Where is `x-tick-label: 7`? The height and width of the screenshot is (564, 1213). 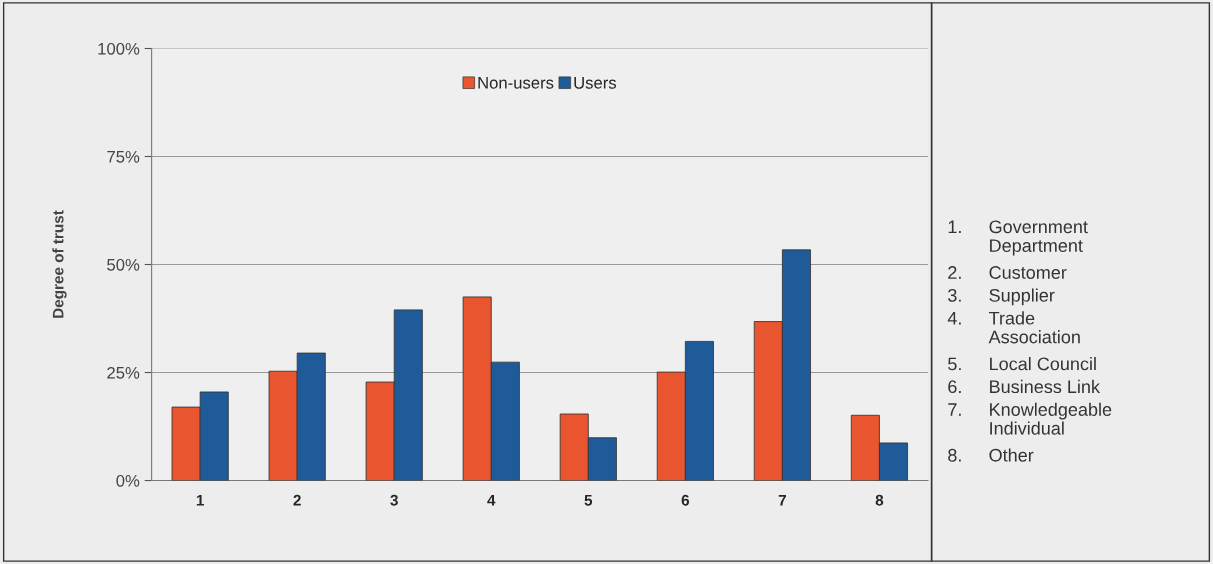 x-tick-label: 7 is located at coordinates (782, 500).